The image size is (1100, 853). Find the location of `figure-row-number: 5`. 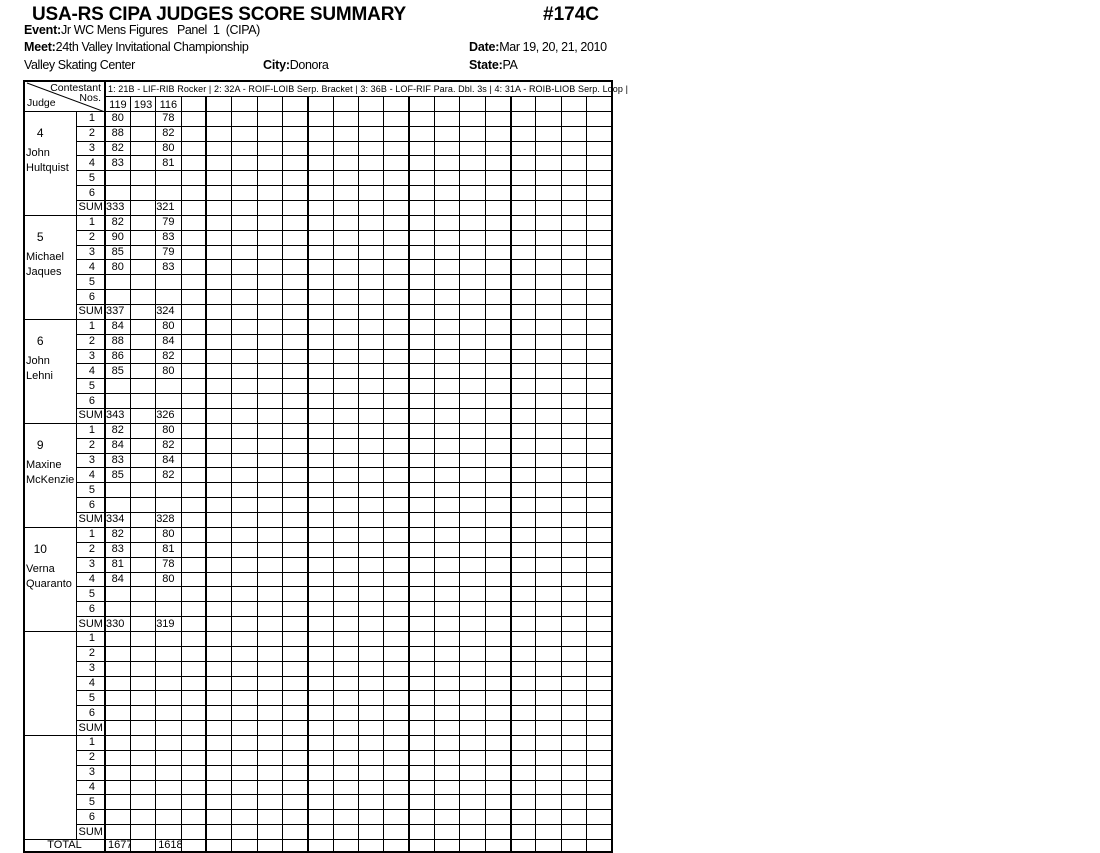

figure-row-number: 5 is located at coordinates (90, 178).